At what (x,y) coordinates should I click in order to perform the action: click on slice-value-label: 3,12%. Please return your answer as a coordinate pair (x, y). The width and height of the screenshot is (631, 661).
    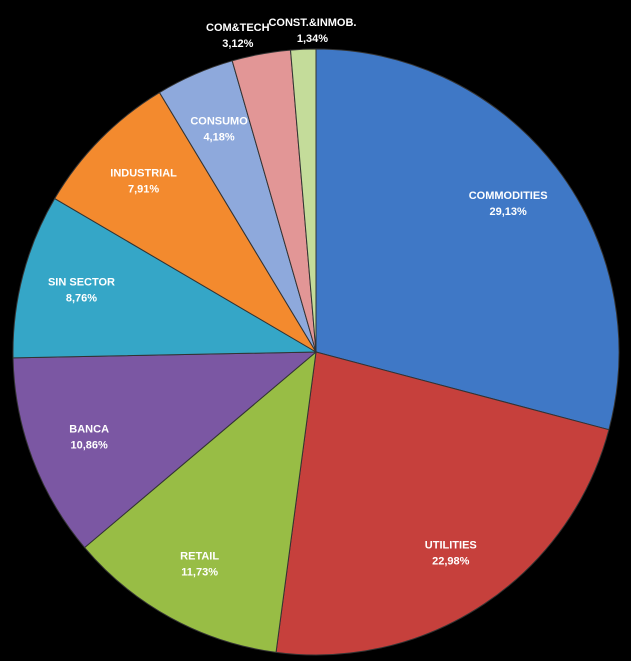
    Looking at the image, I should click on (237, 44).